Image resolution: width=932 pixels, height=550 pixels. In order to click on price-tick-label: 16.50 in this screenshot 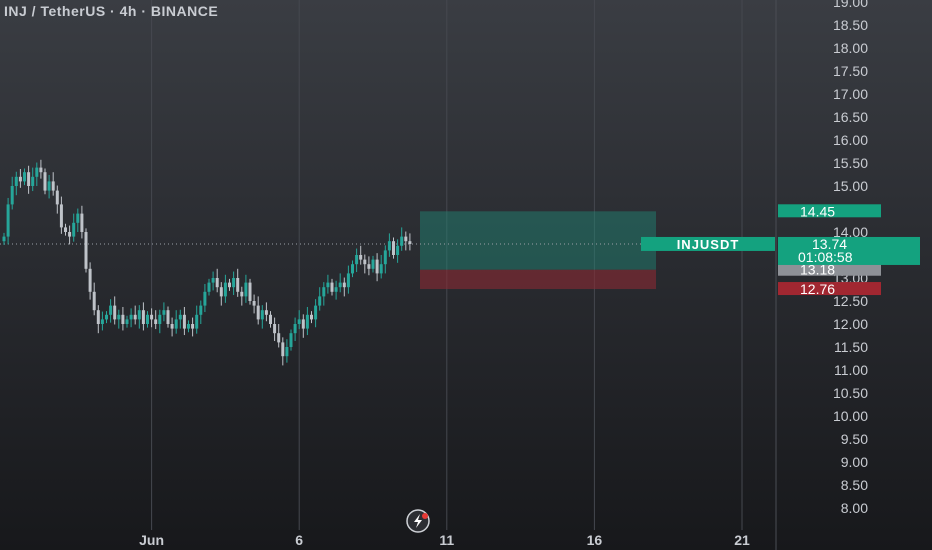, I will do `click(850, 117)`.